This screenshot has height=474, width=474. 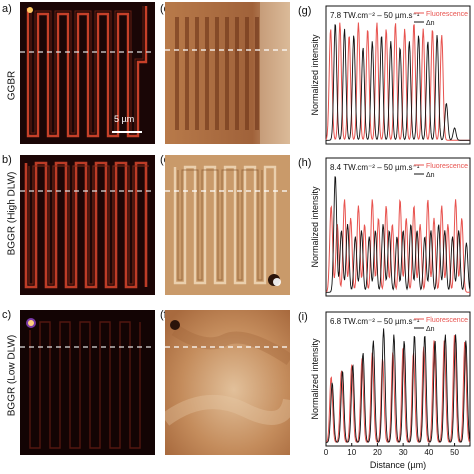 I want to click on panel-letter-g: (g), so click(x=304, y=11).